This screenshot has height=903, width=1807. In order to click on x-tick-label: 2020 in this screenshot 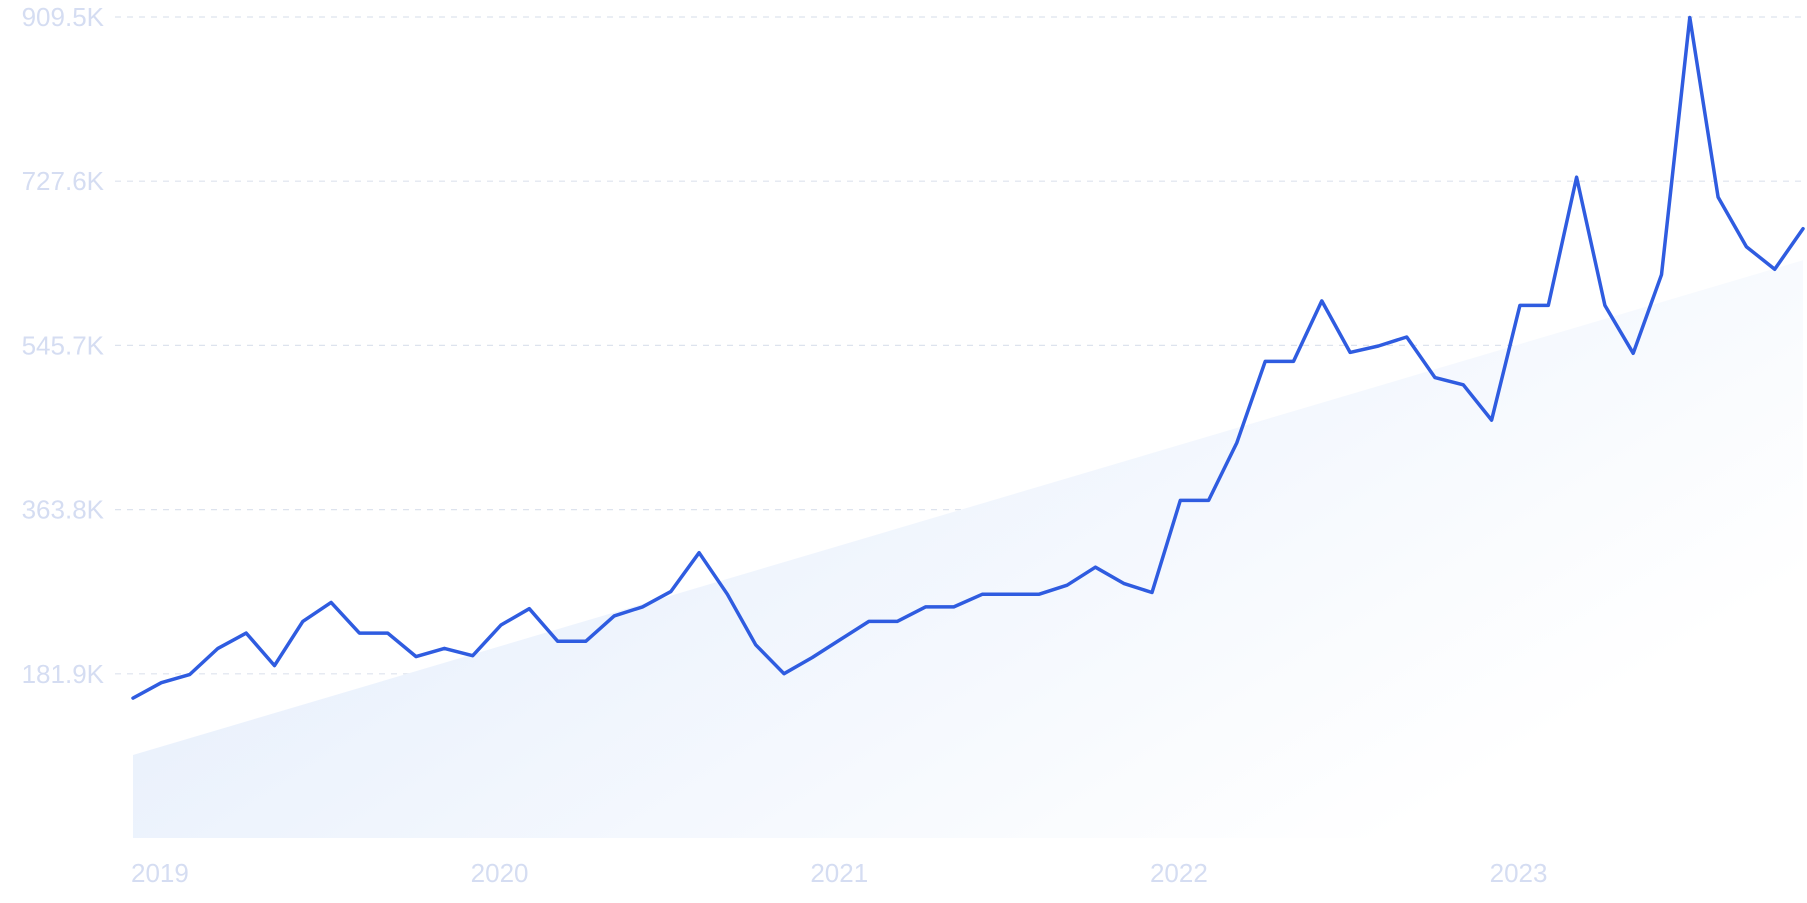, I will do `click(500, 873)`.